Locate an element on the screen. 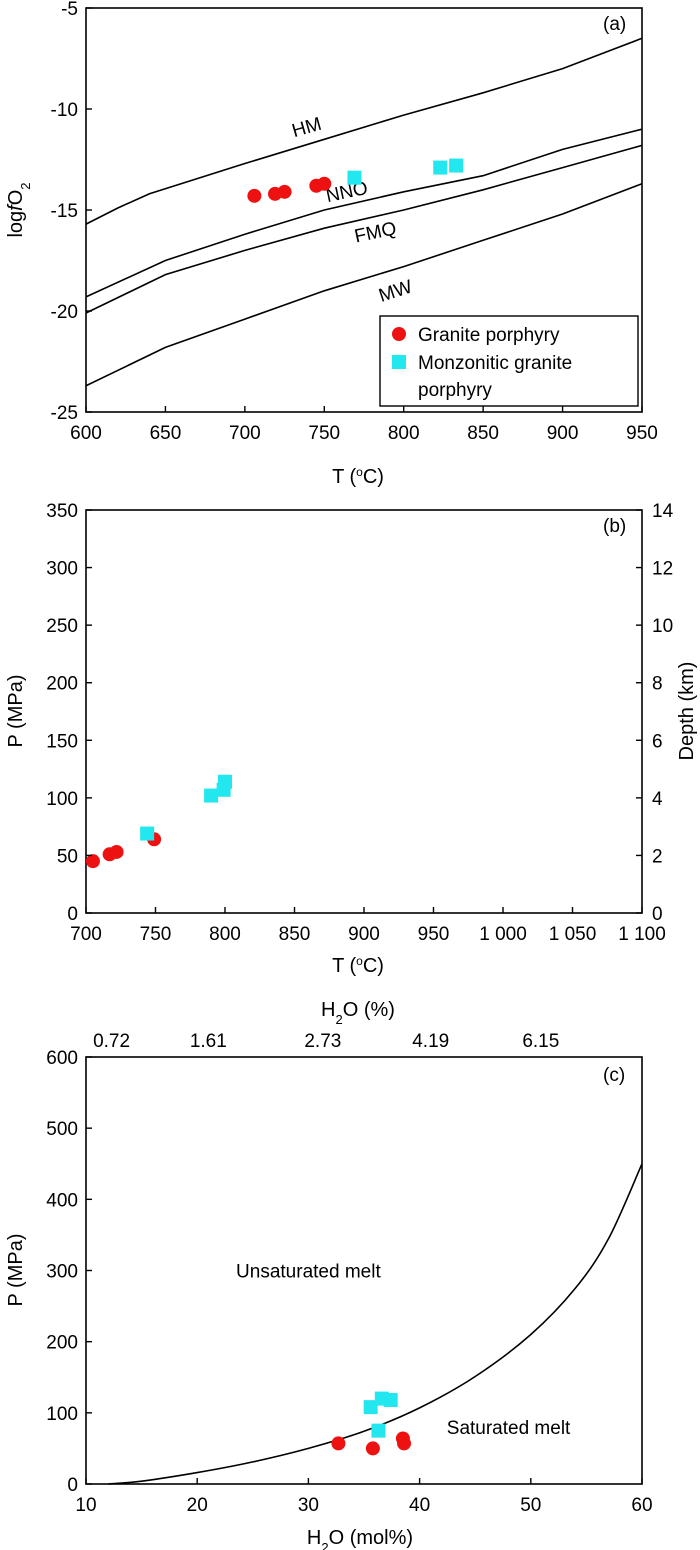 This screenshot has height=1550, width=700. panel-a-data-points is located at coordinates (355, 180).